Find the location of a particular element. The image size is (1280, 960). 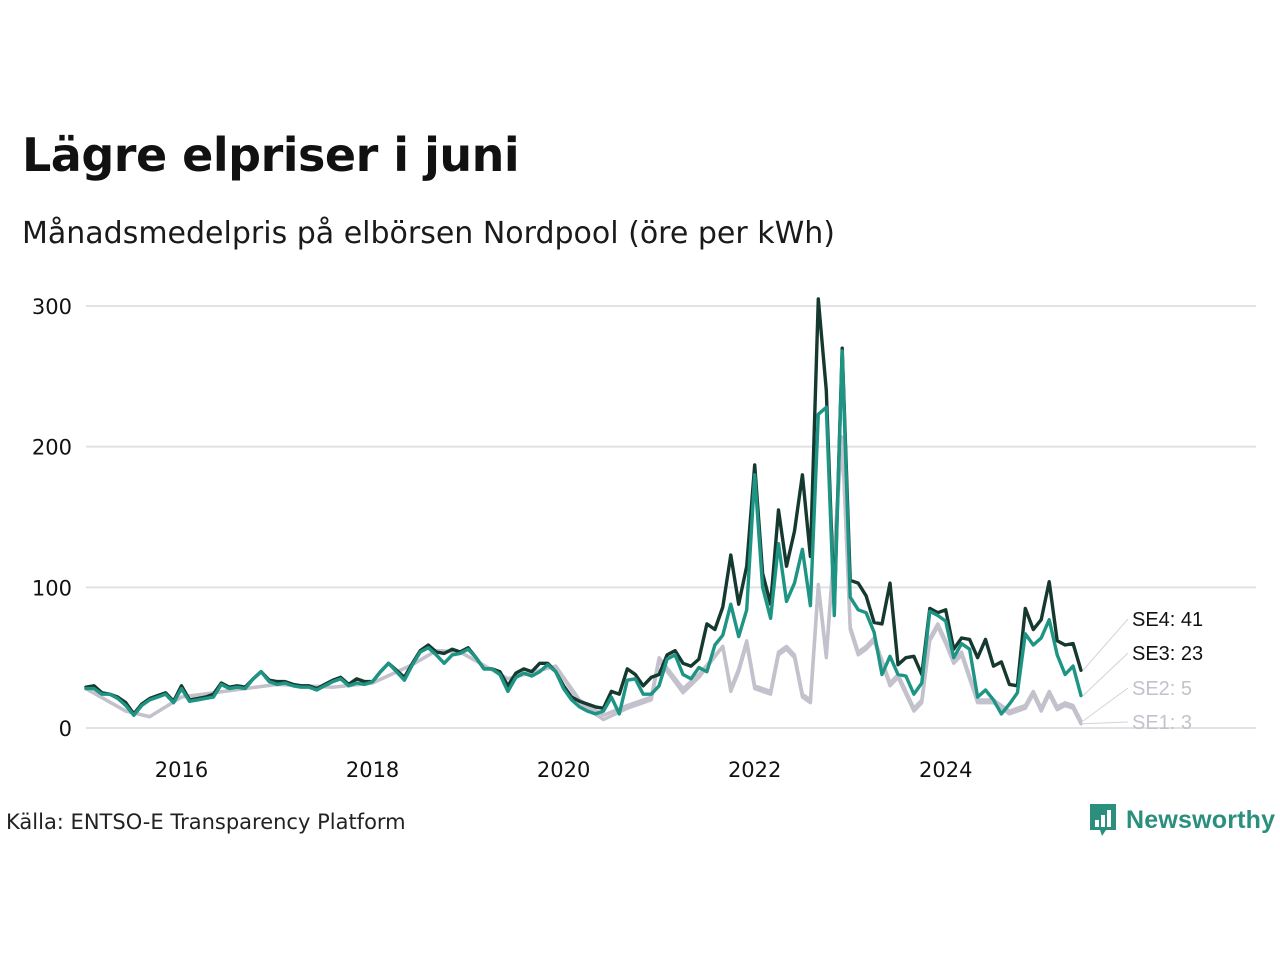

y-tick-label: 0 is located at coordinates (65, 729).